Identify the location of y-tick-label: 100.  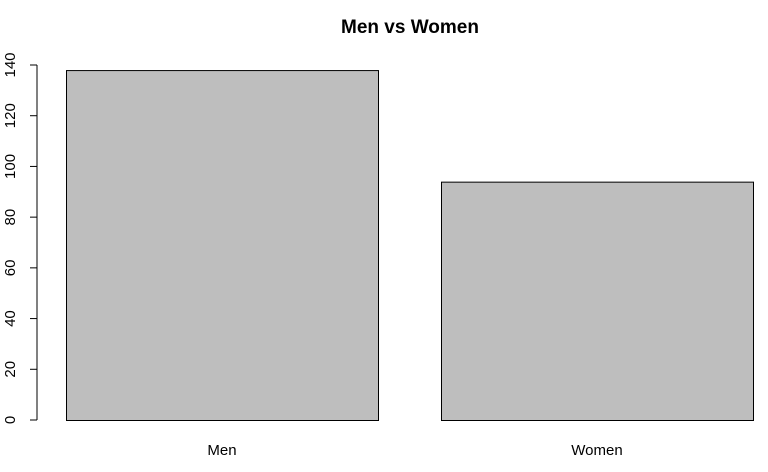
(10, 166).